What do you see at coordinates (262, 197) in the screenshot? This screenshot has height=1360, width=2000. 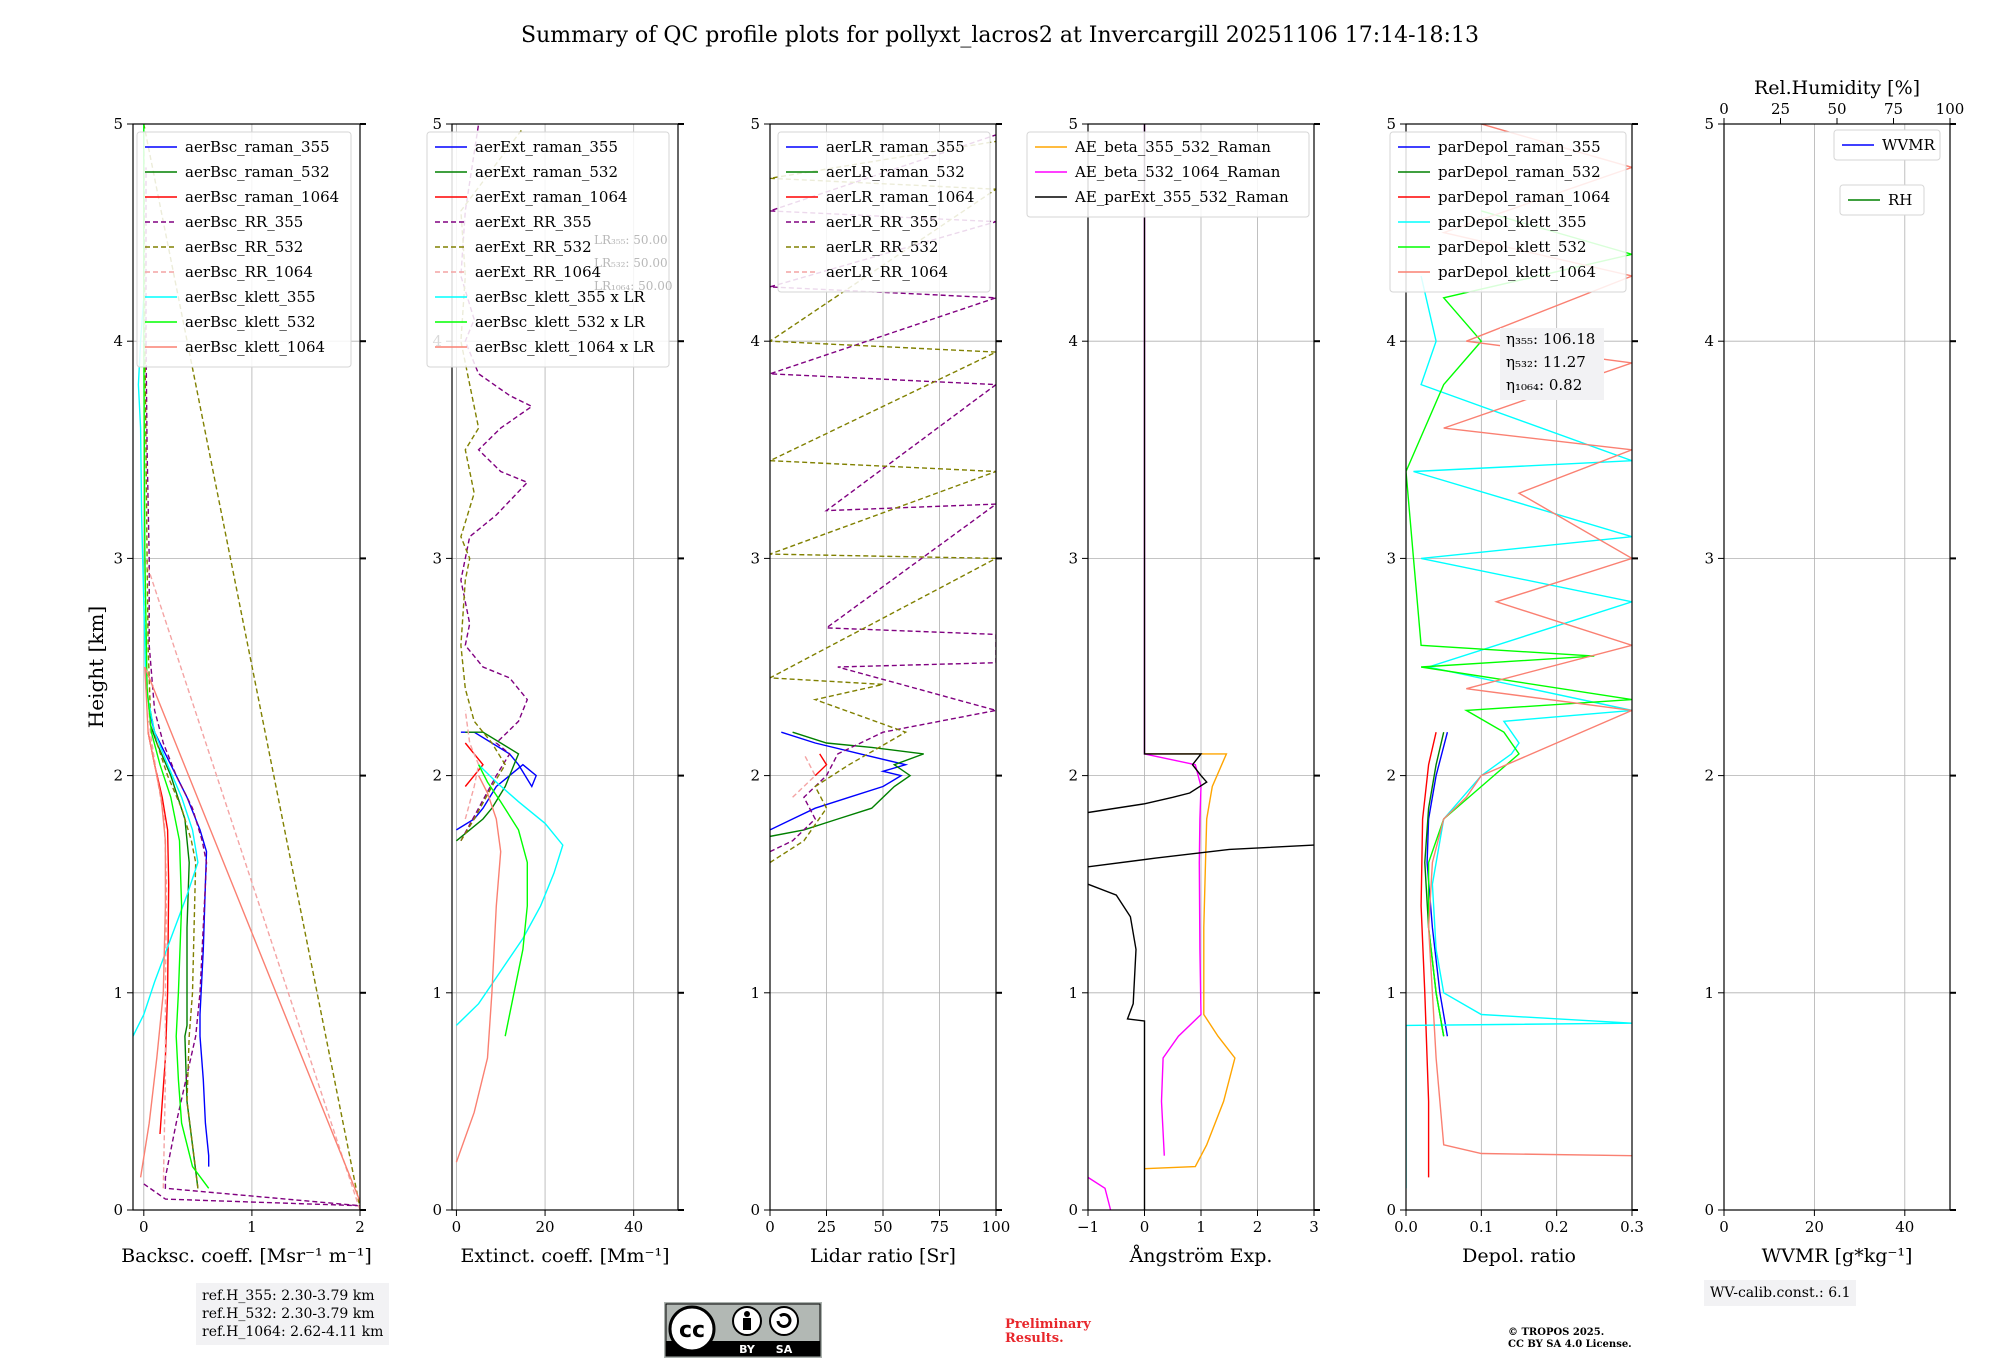 I see `legend-label: aerBsc_raman_1064` at bounding box center [262, 197].